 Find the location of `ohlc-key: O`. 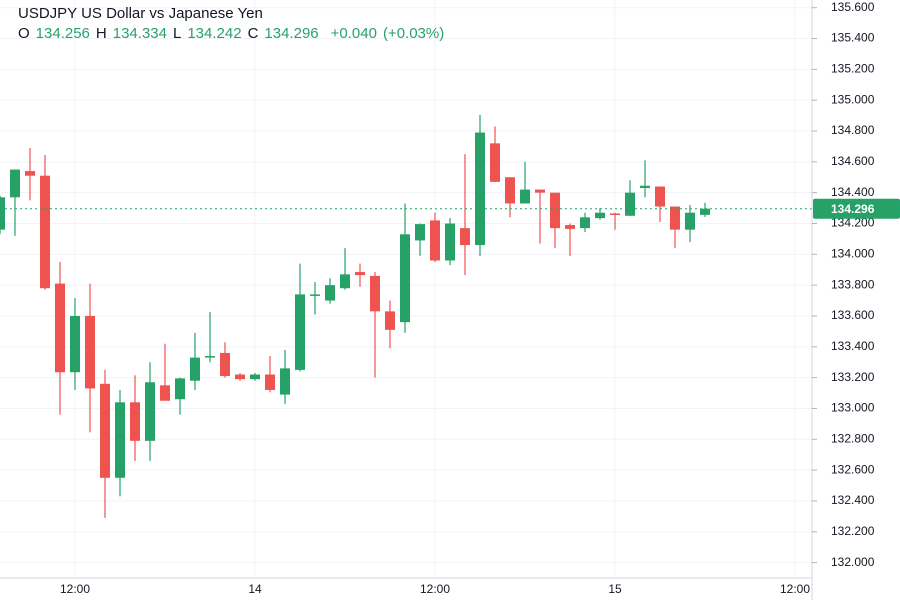

ohlc-key: O is located at coordinates (24, 33).